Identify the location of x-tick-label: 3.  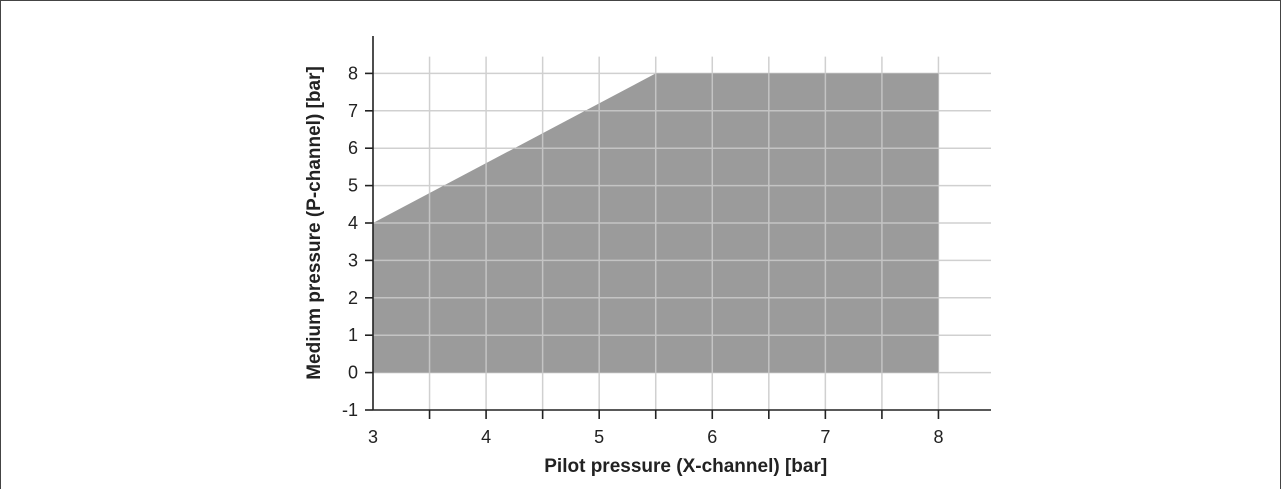
(373, 437).